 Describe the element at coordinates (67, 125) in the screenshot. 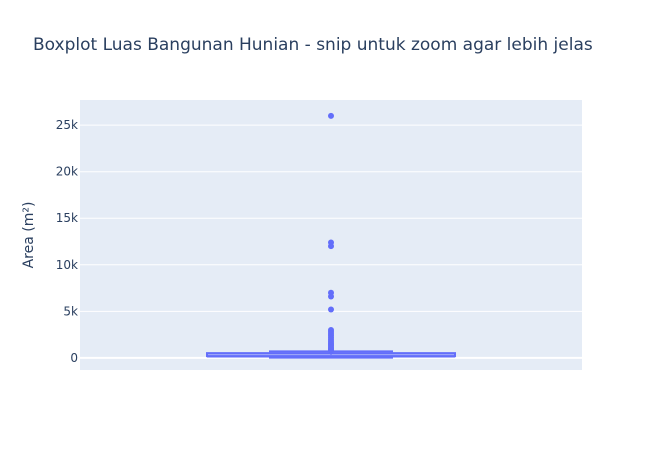

I see `y-tick-label: 25k` at that location.